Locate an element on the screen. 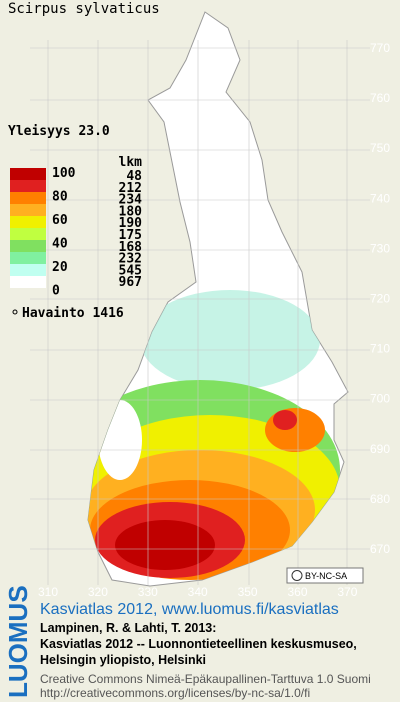 This screenshot has width=400, height=702. count-header: lkm is located at coordinates (131, 162).